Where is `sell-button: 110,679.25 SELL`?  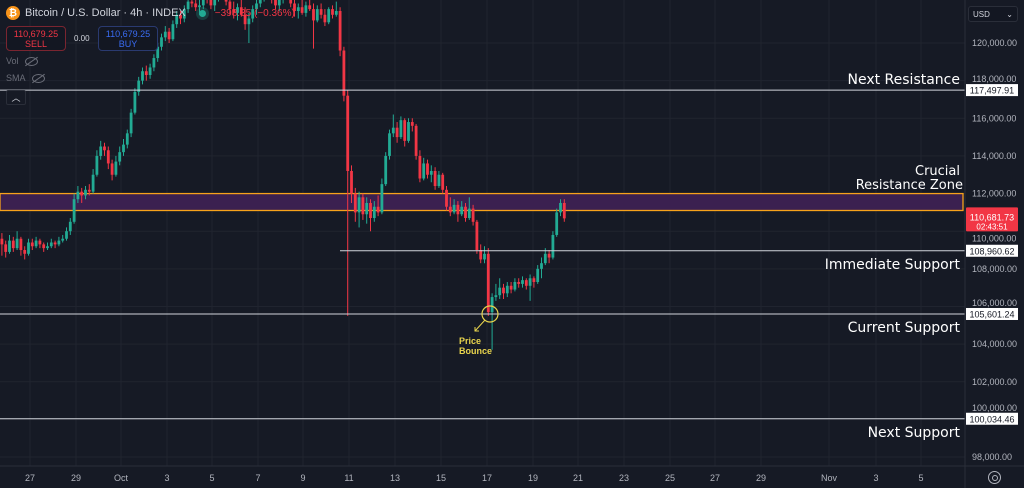
sell-button: 110,679.25 SELL is located at coordinates (36, 38).